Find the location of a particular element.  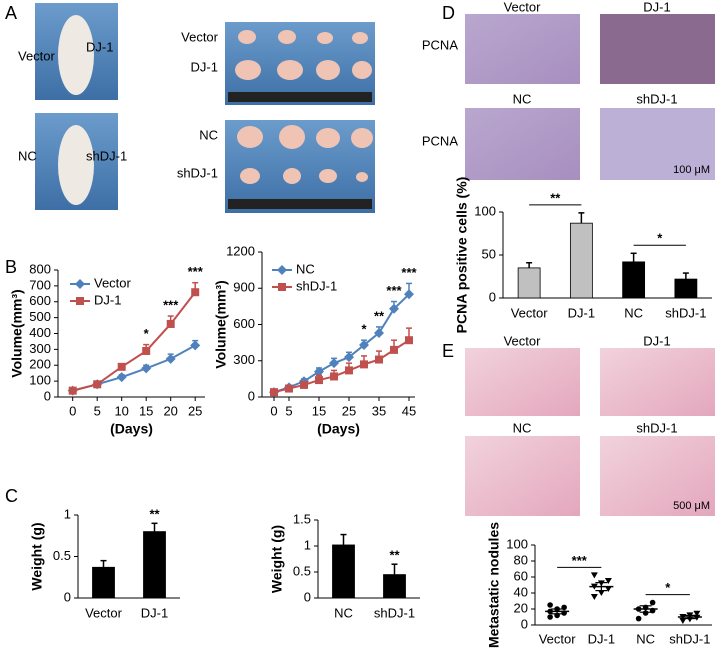

photo-label: shDJ-1 is located at coordinates (197, 172).